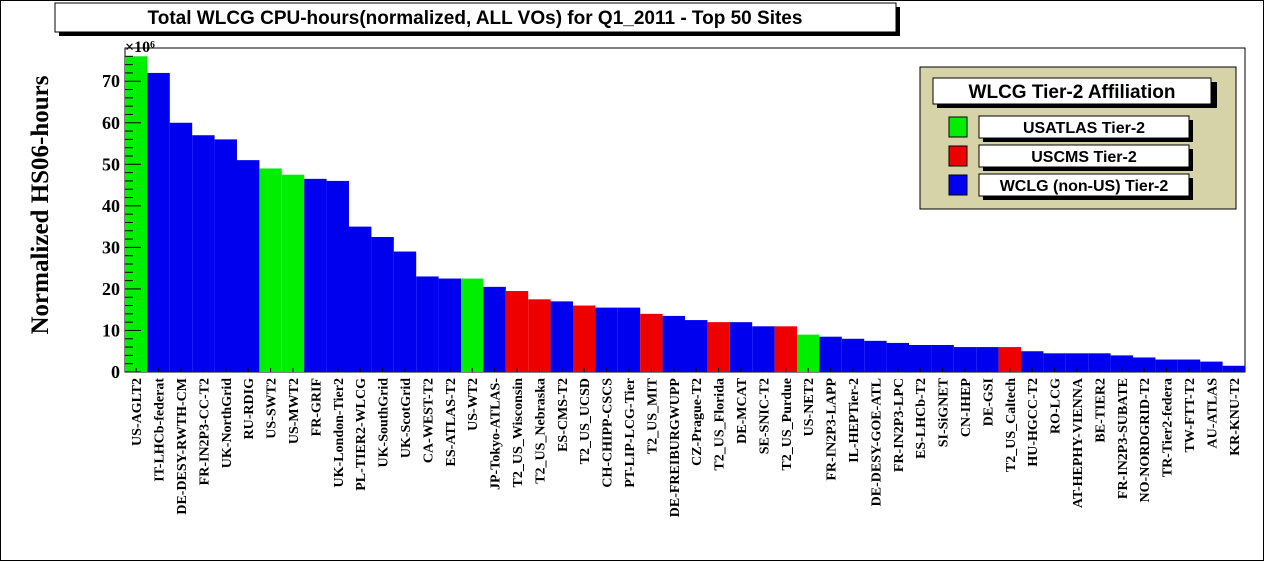  Describe the element at coordinates (1144, 364) in the screenshot. I see `bar-no-nordgrid-t2` at that location.